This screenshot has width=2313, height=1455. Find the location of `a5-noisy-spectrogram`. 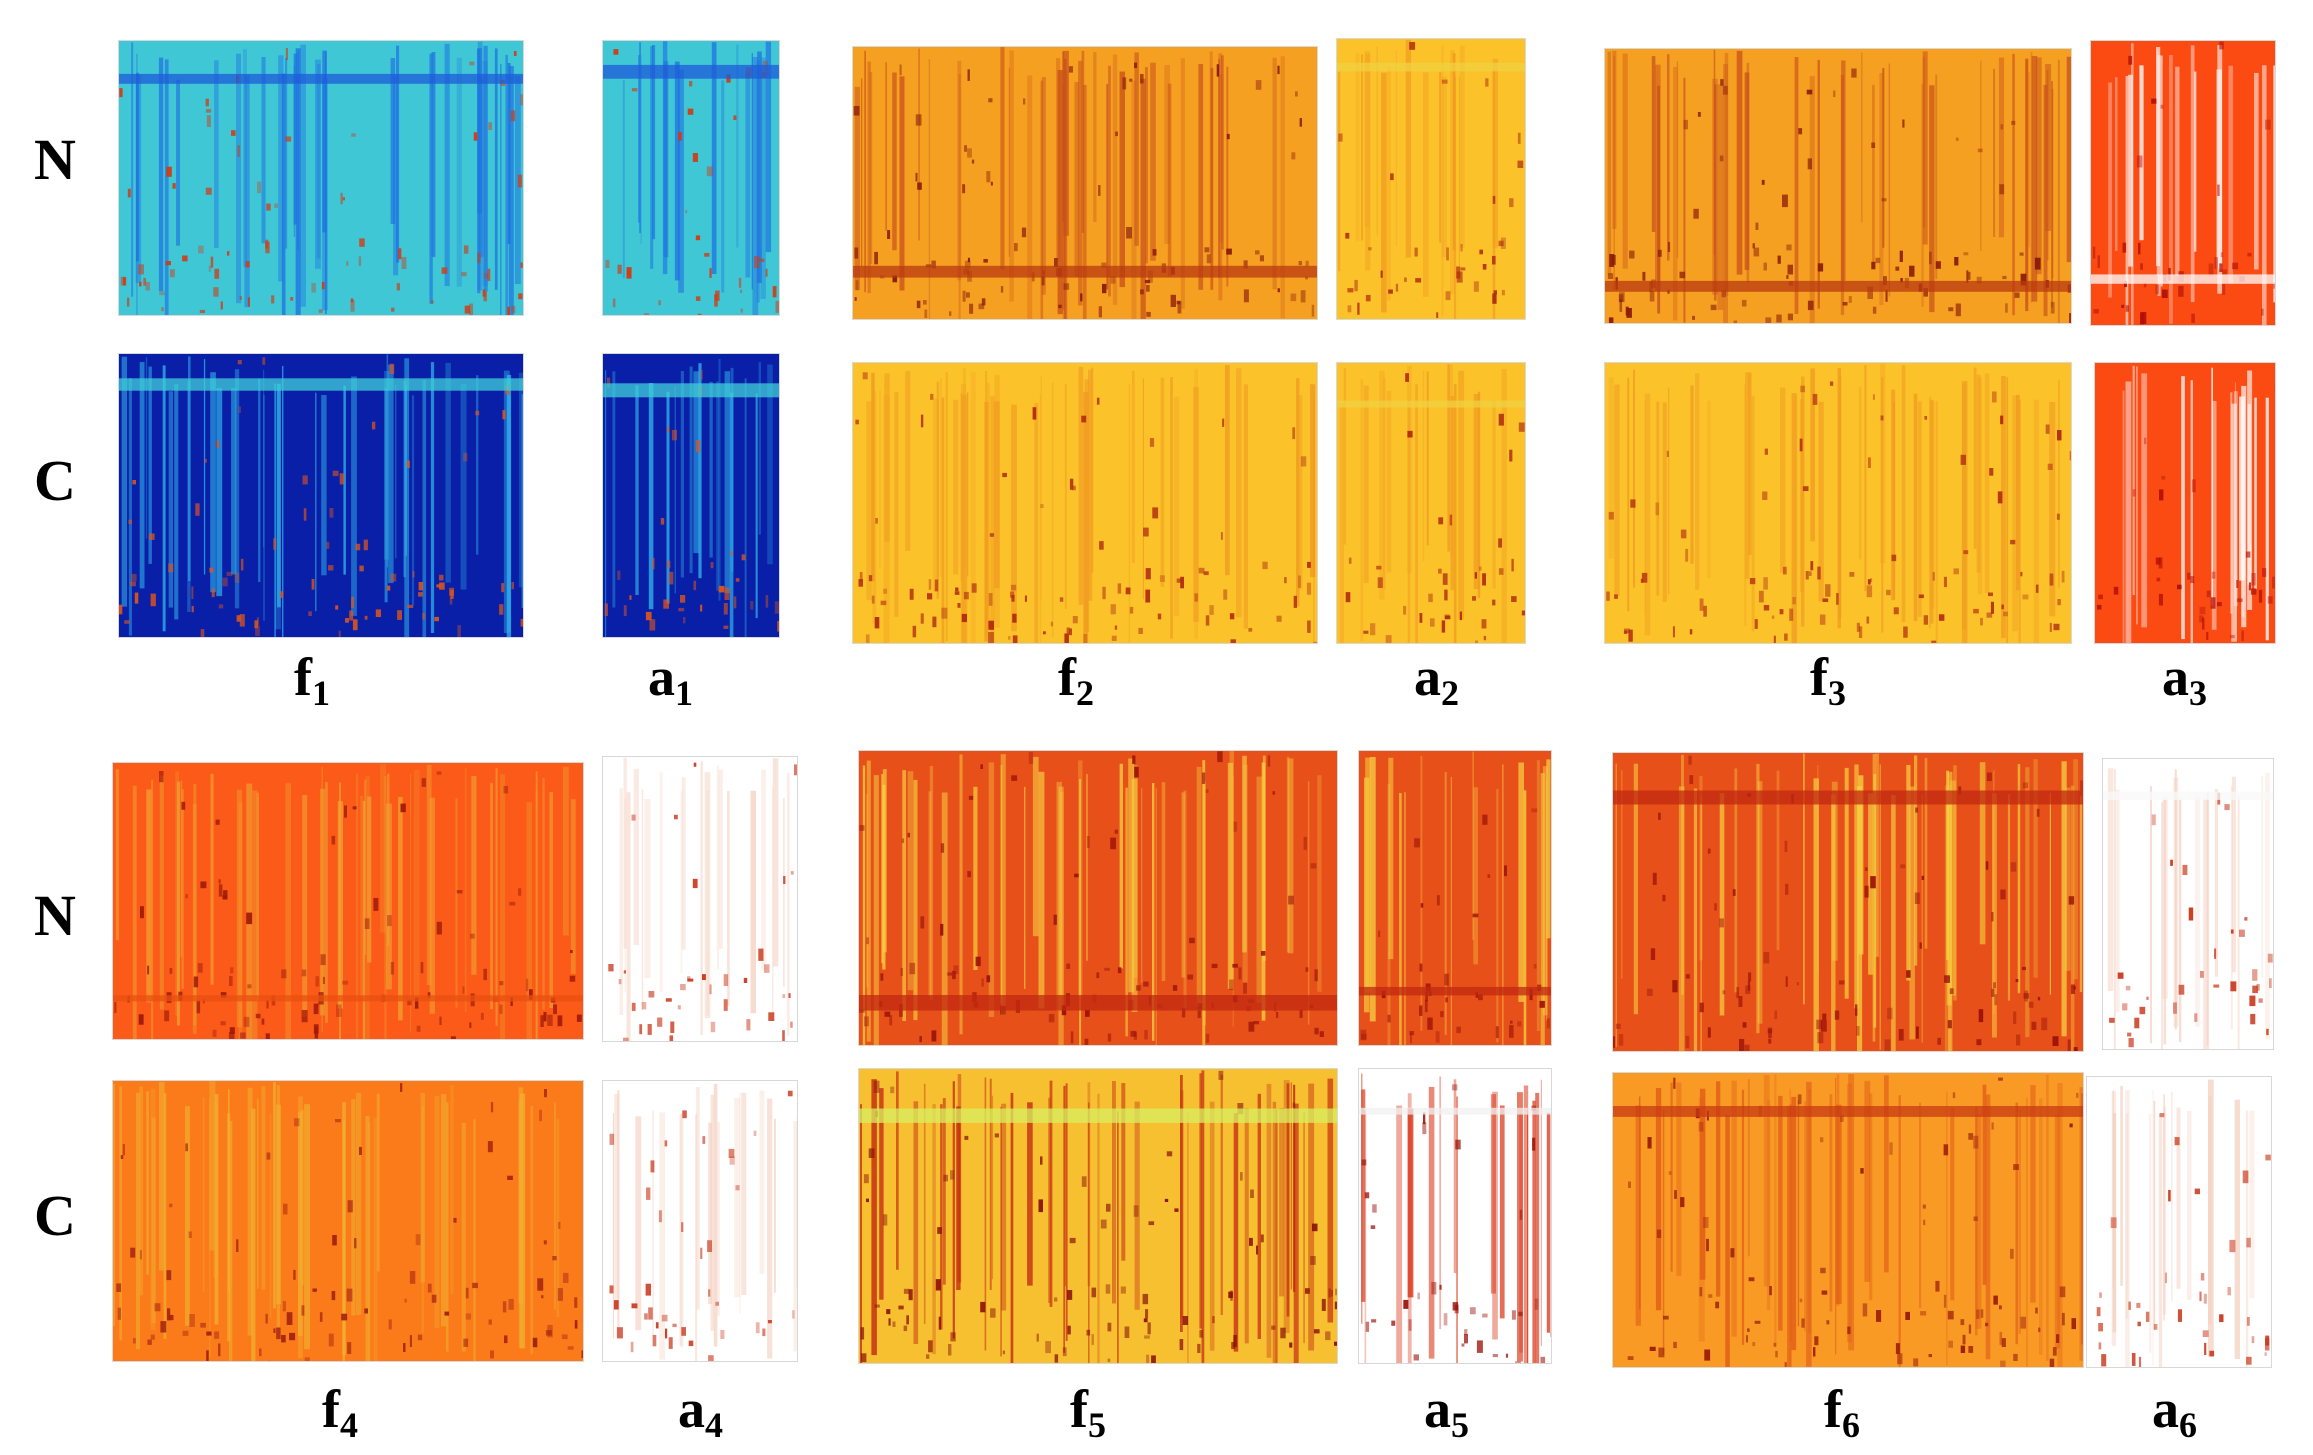

a5-noisy-spectrogram is located at coordinates (1455, 898).